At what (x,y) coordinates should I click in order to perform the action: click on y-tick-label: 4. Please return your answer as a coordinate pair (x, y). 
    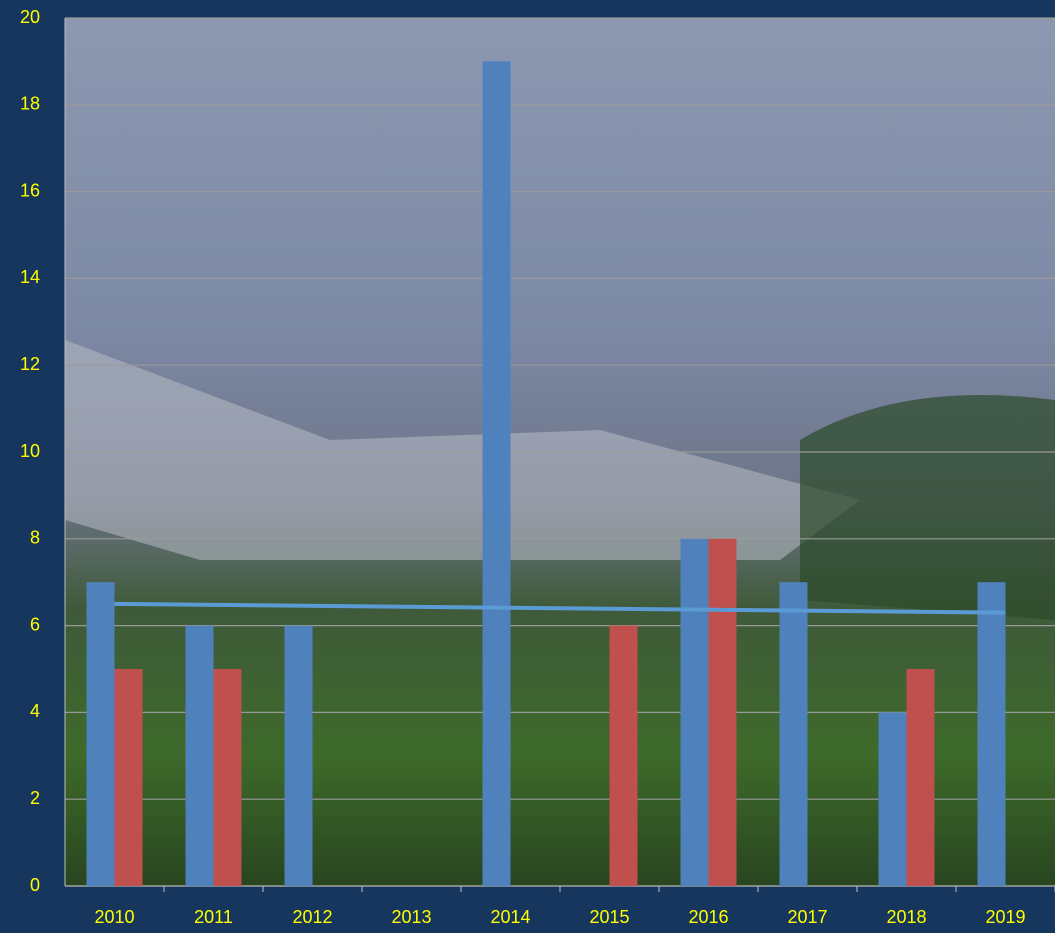
    Looking at the image, I should click on (35, 711).